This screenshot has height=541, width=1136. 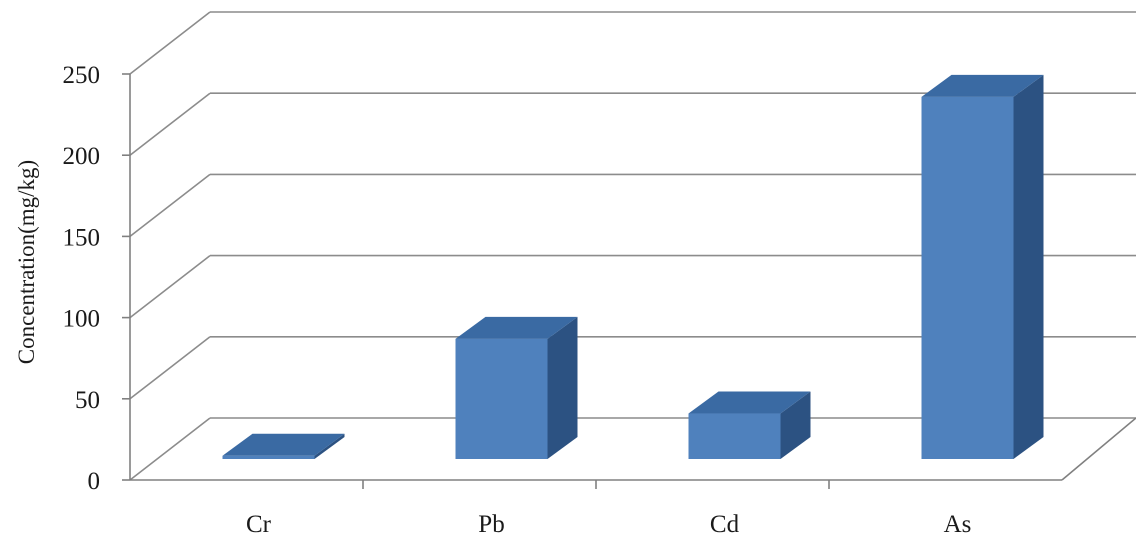 What do you see at coordinates (82, 319) in the screenshot?
I see `y-tick-label: 100` at bounding box center [82, 319].